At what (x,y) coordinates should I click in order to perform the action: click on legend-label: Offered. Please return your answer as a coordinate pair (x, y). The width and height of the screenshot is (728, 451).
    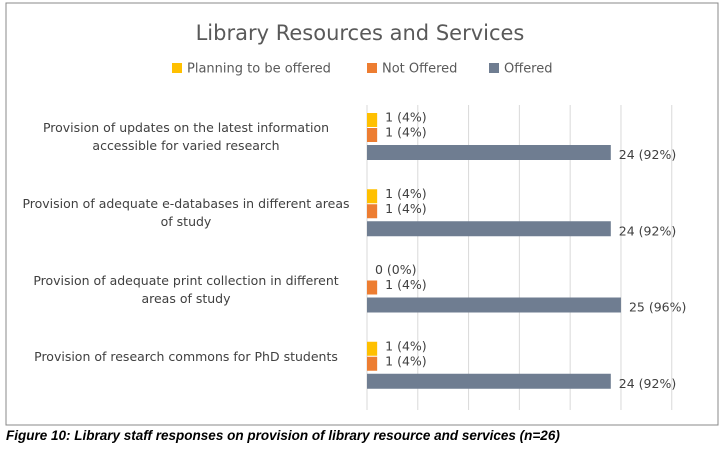
    Looking at the image, I should click on (528, 69).